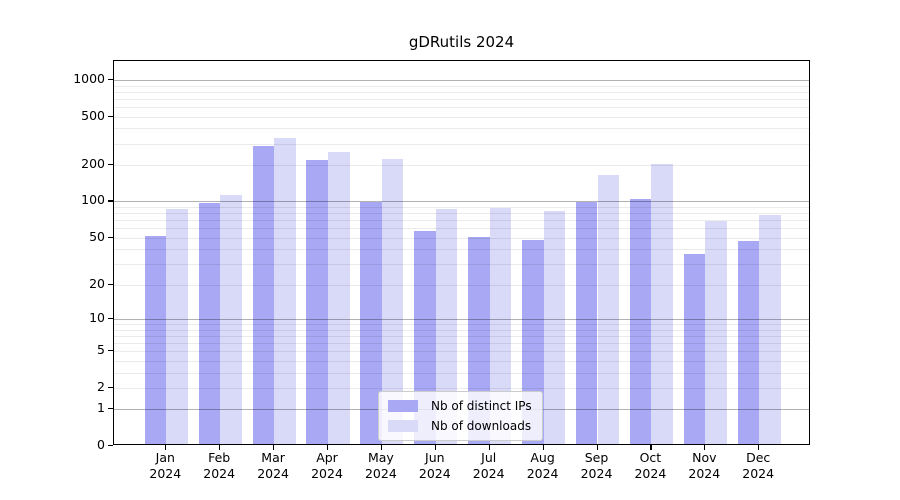 The image size is (900, 500). What do you see at coordinates (89, 78) in the screenshot?
I see `y-axis-tick-label: 1000` at bounding box center [89, 78].